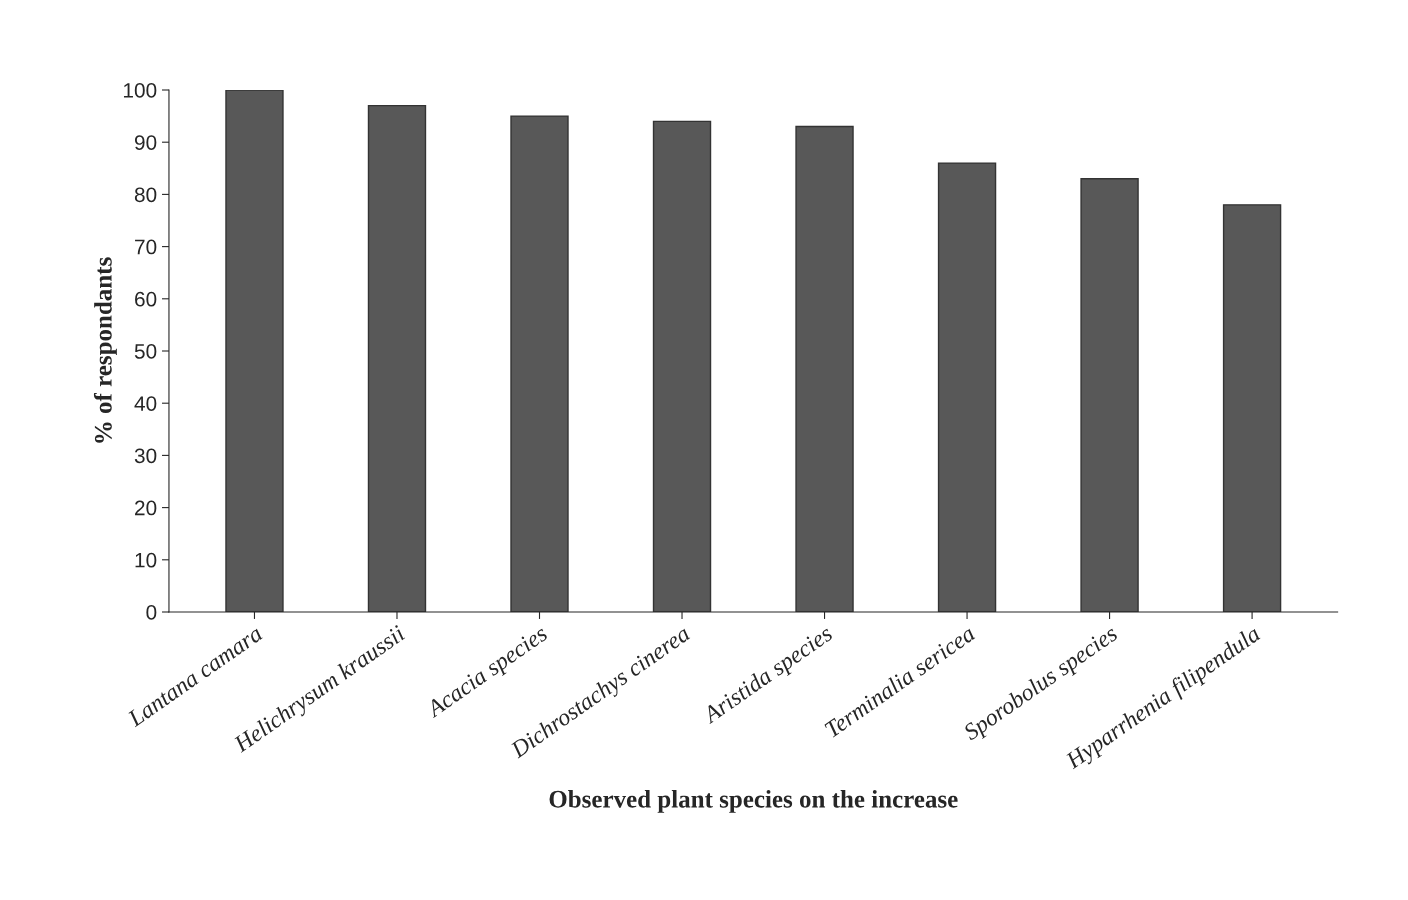 Image resolution: width=1408 pixels, height=900 pixels. What do you see at coordinates (145, 195) in the screenshot?
I see `y-tick-label: 80` at bounding box center [145, 195].